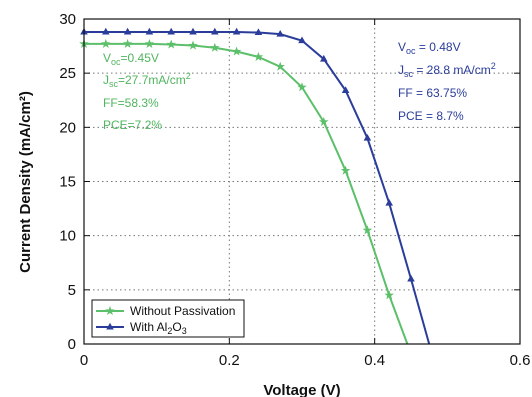 This screenshot has width=532, height=397. What do you see at coordinates (67, 73) in the screenshot?
I see `y-tick-label: 25` at bounding box center [67, 73].